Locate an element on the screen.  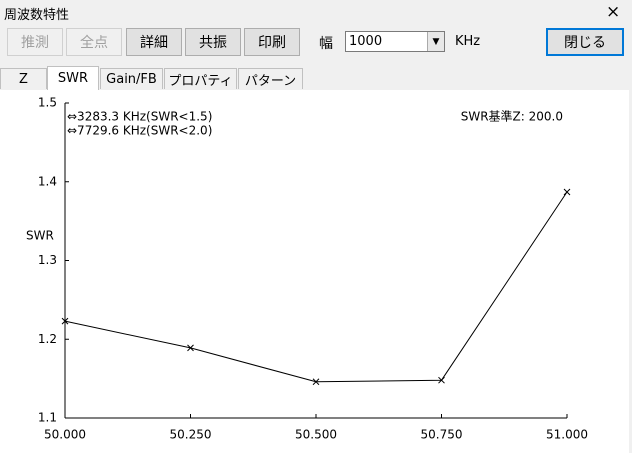
annotation: ⇔3283.3 KHz(SWR<1.5) is located at coordinates (139, 117).